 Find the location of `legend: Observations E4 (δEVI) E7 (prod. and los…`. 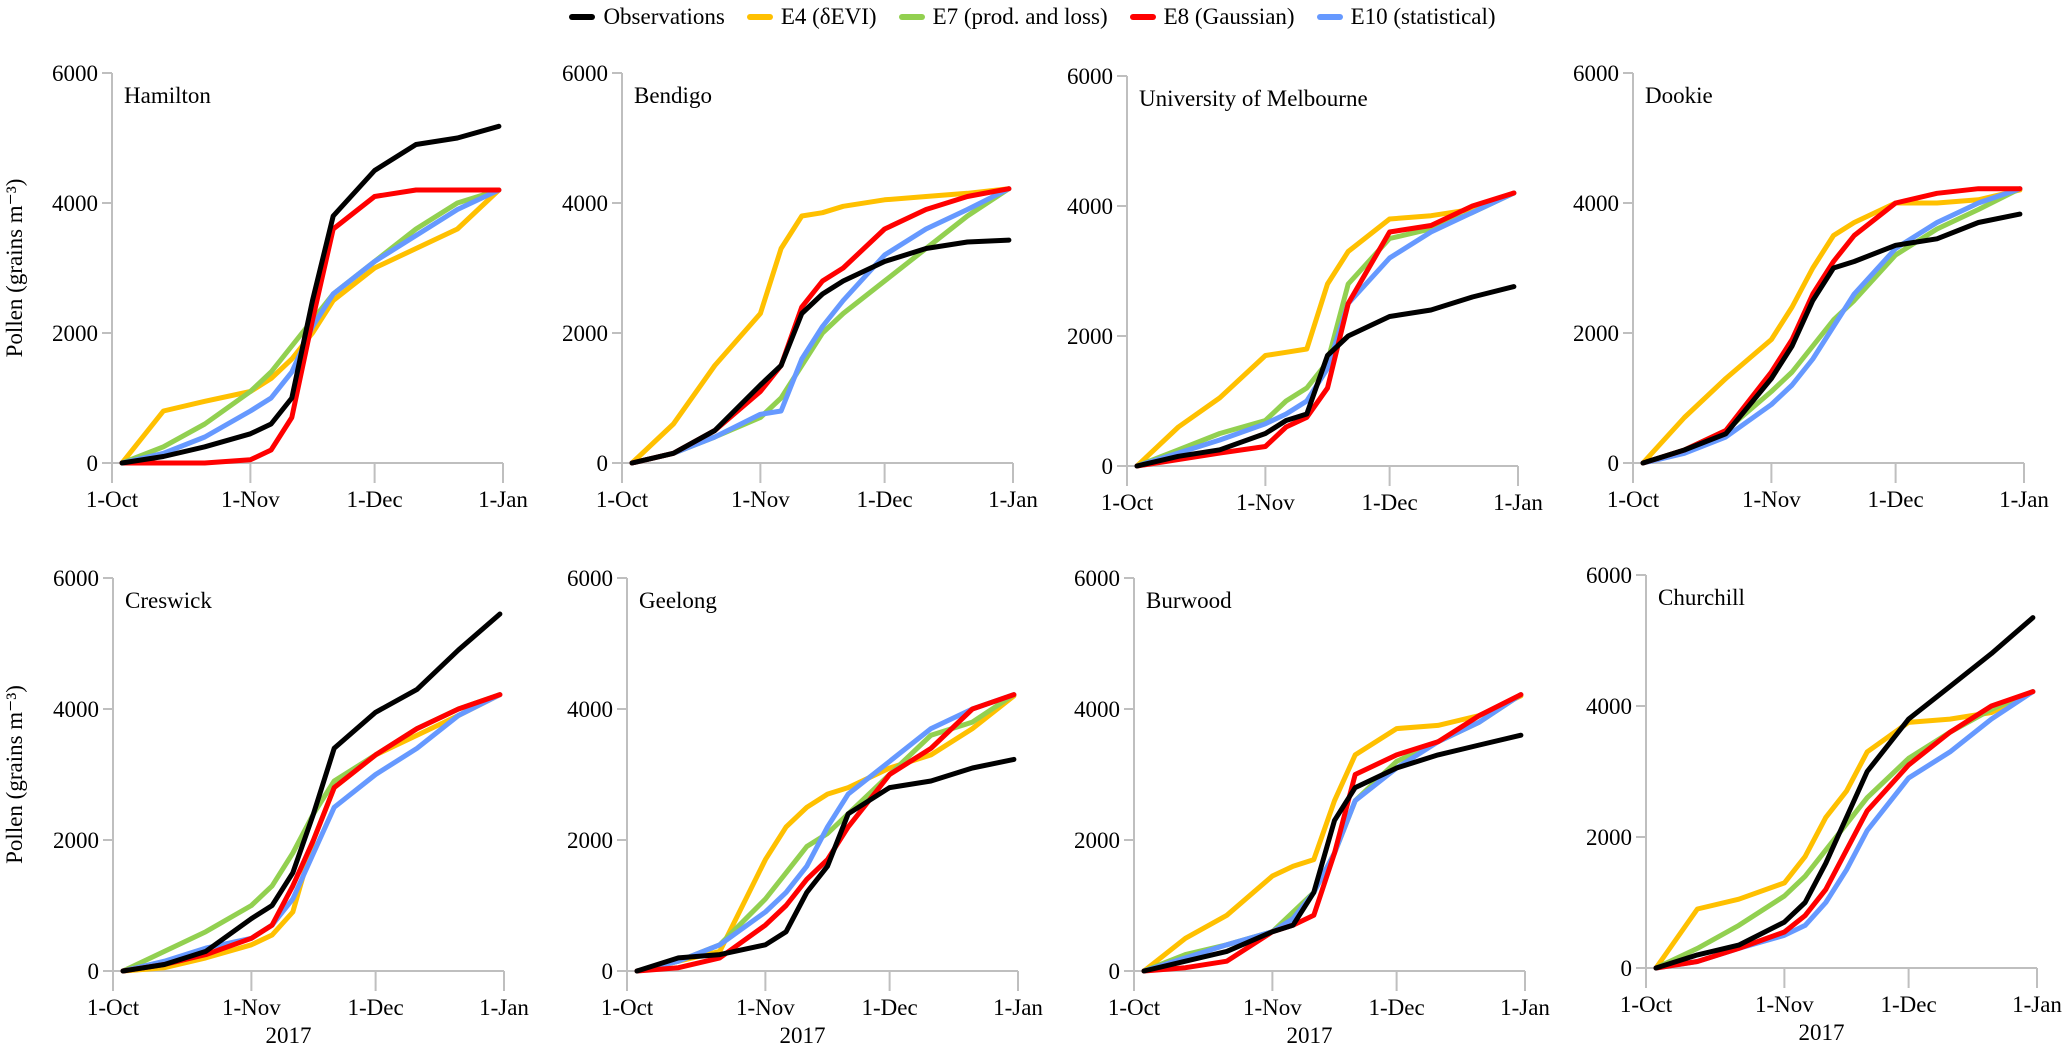

legend: Observations E4 (δEVI) E7 (prod. and los… is located at coordinates (1032, 17).